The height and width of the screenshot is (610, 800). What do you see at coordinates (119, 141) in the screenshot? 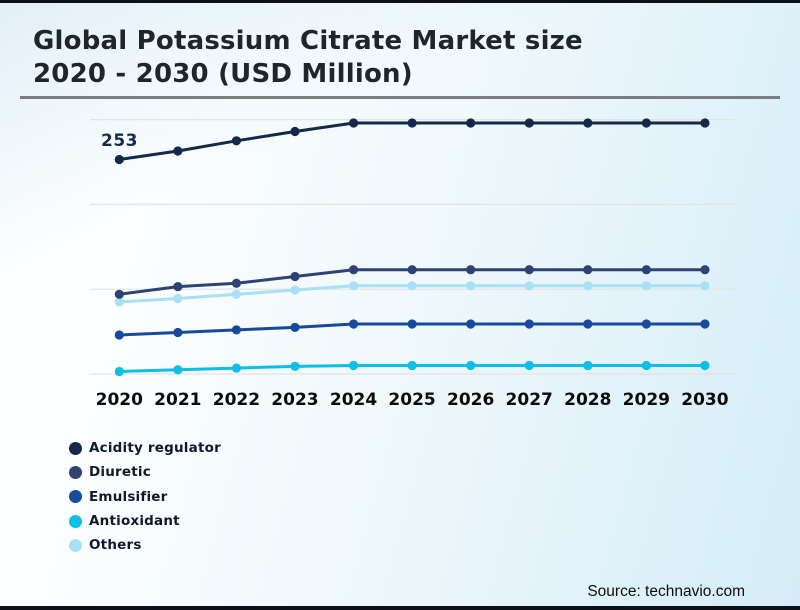
I see `data-label-253: 253` at bounding box center [119, 141].